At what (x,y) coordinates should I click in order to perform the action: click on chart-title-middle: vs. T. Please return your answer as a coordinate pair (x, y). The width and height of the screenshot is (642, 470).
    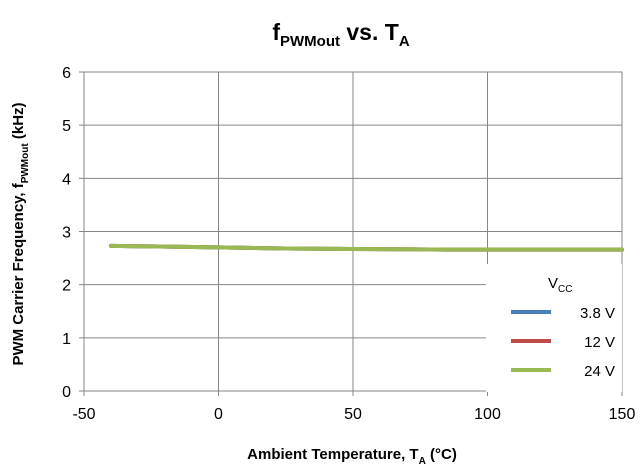
    Looking at the image, I should click on (369, 32).